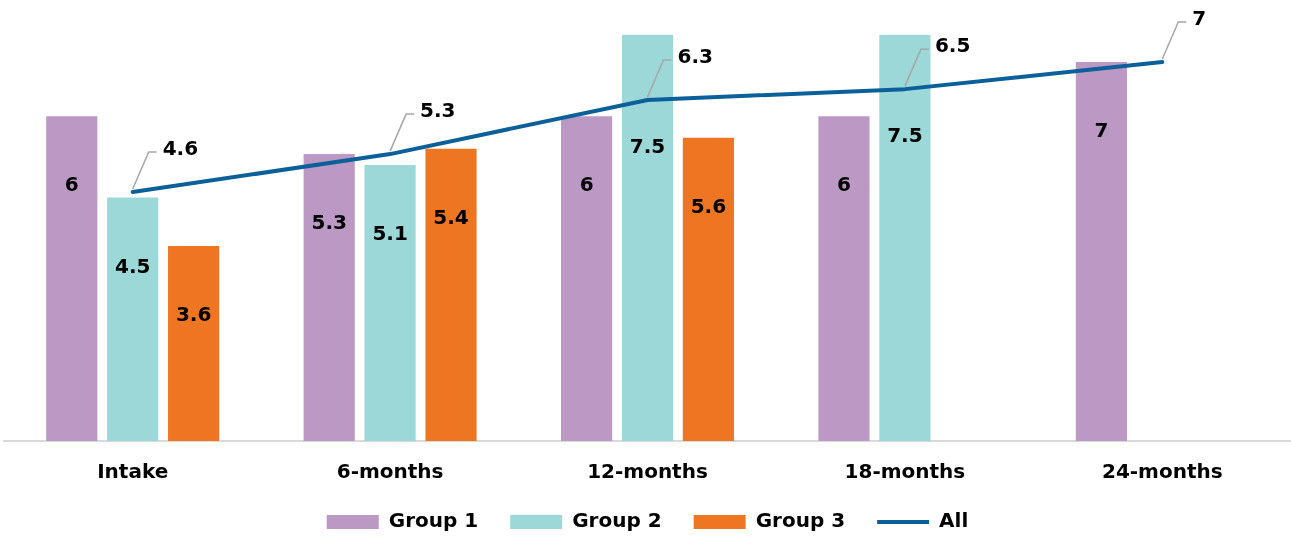 The image size is (1291, 538). What do you see at coordinates (133, 471) in the screenshot?
I see `x-tick-label: Intake` at bounding box center [133, 471].